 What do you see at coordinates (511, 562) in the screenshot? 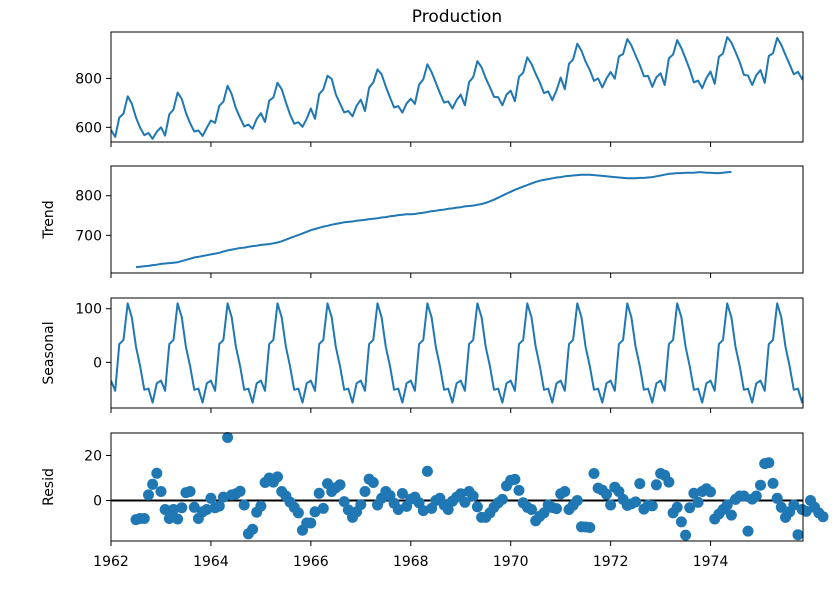
I see `x-tick-label: 1970` at bounding box center [511, 562].